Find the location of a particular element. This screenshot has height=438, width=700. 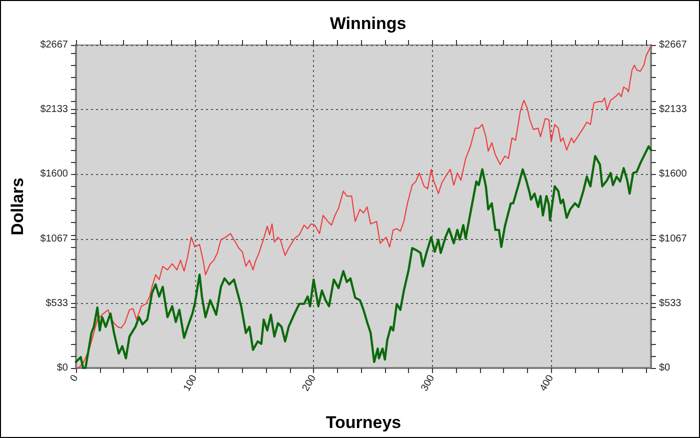

y2-tick-label: $2667 is located at coordinates (673, 45).